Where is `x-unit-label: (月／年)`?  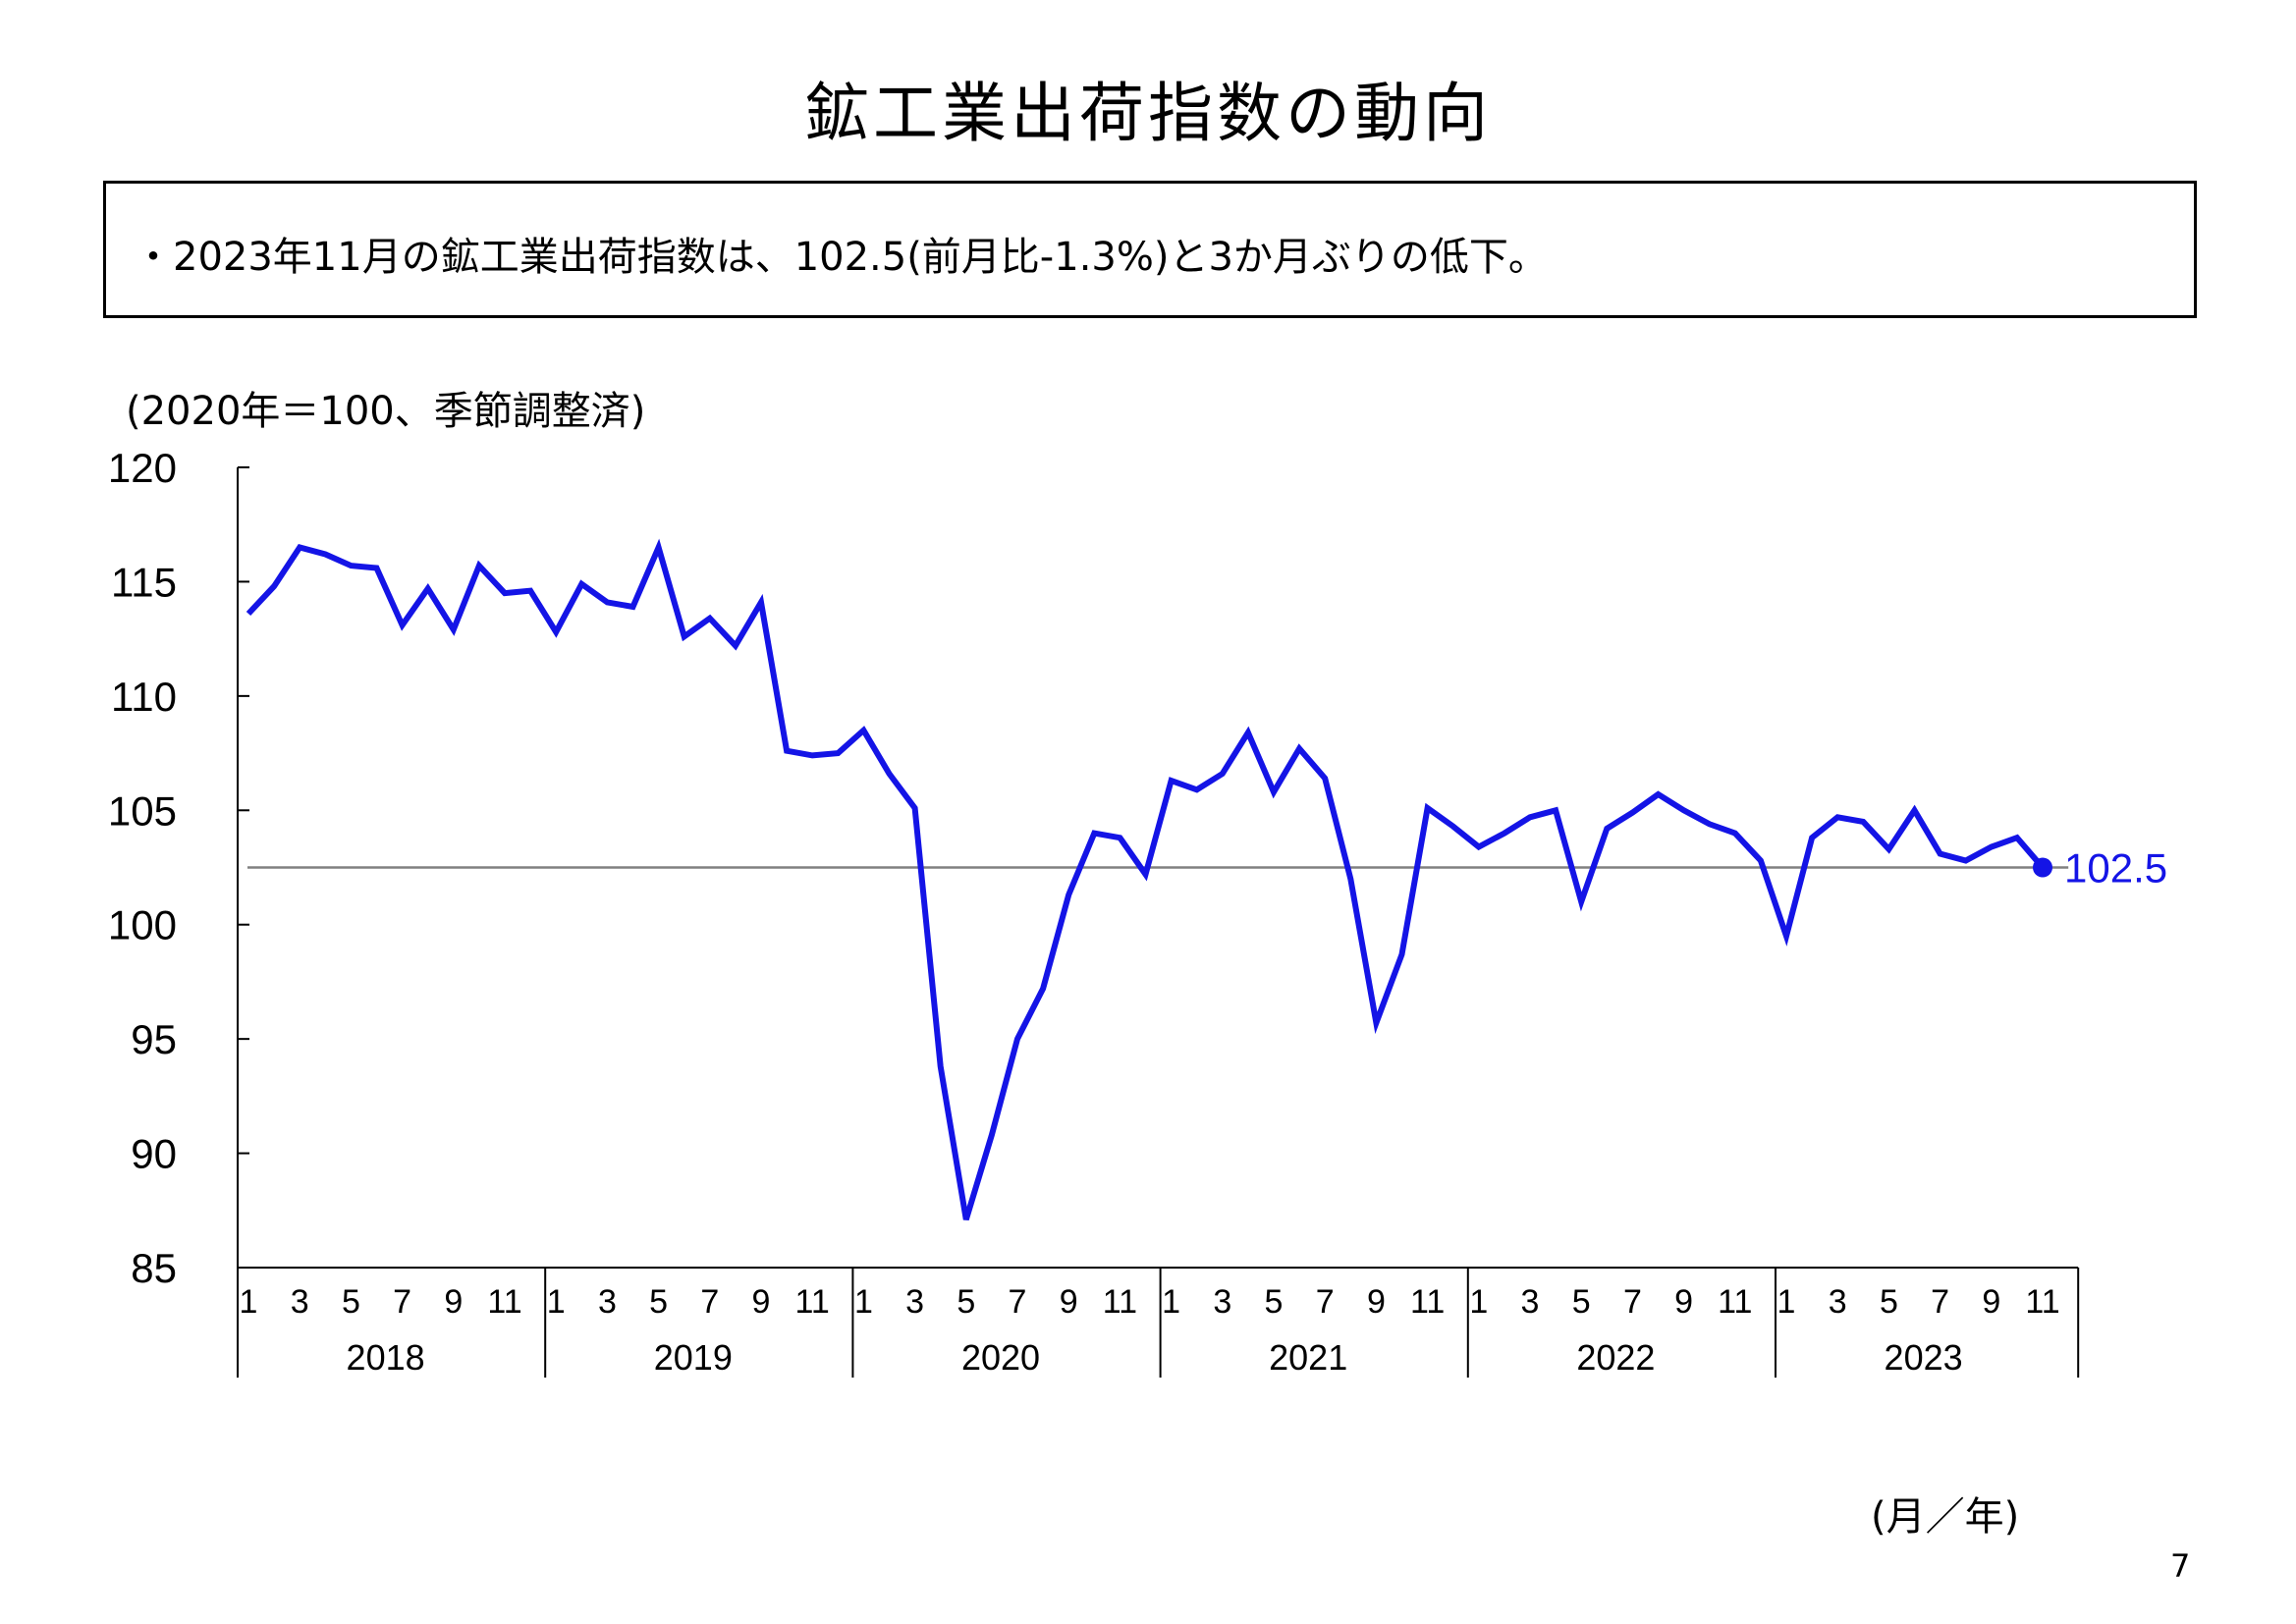 x-unit-label: (月／年) is located at coordinates (1945, 1517).